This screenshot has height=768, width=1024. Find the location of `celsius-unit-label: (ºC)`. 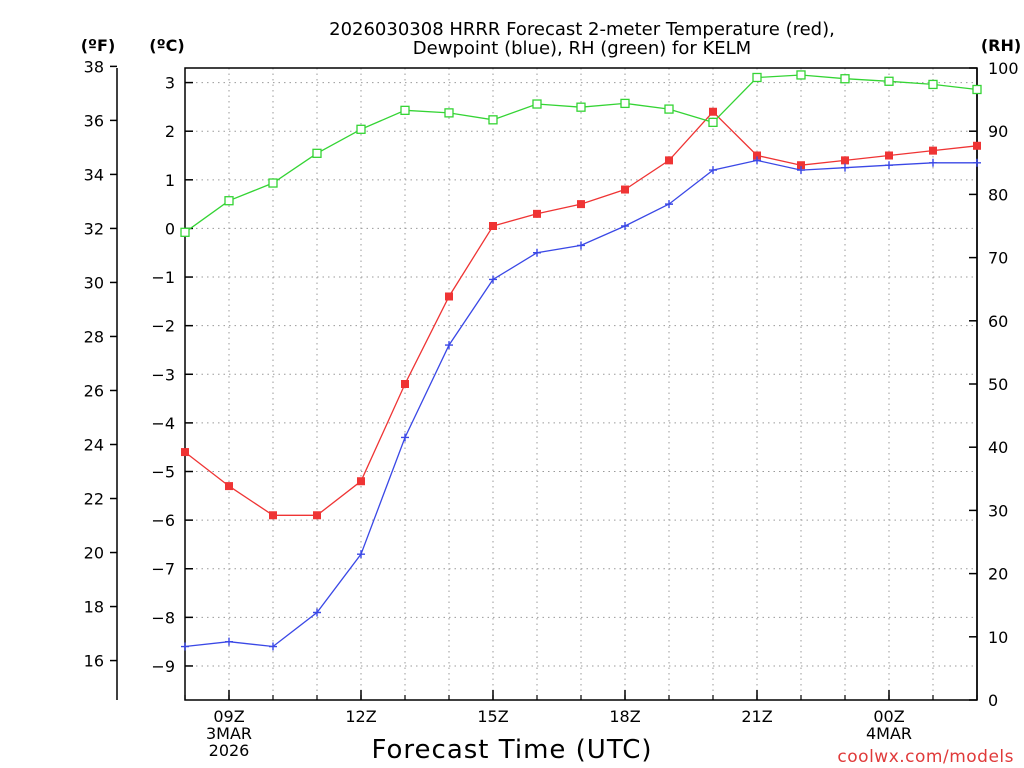

celsius-unit-label: (ºC) is located at coordinates (166, 45).